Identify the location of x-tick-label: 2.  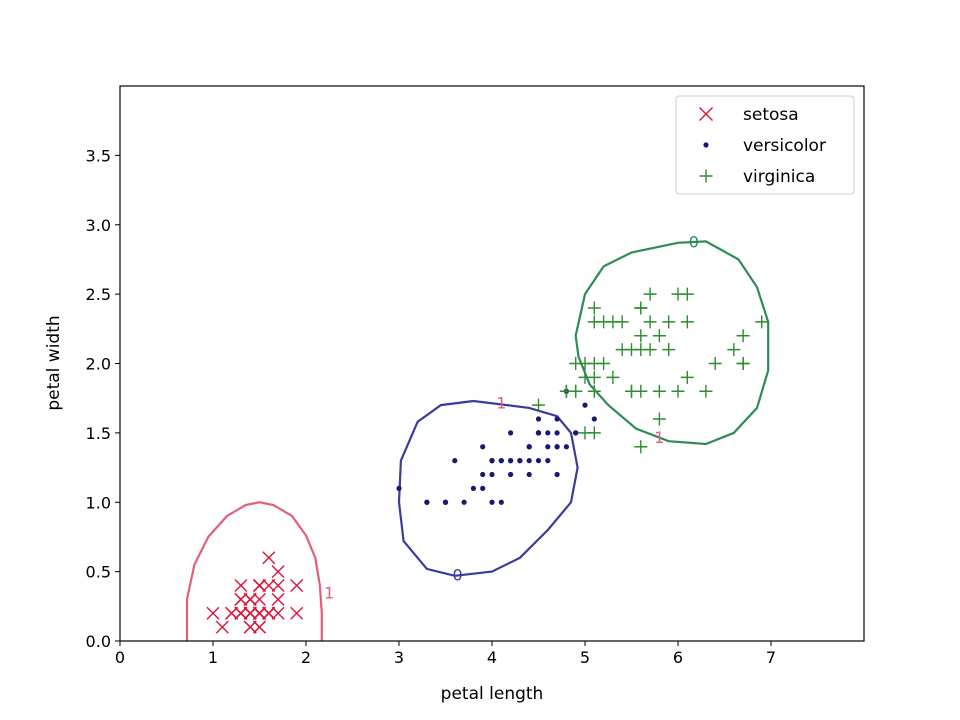
(306, 657).